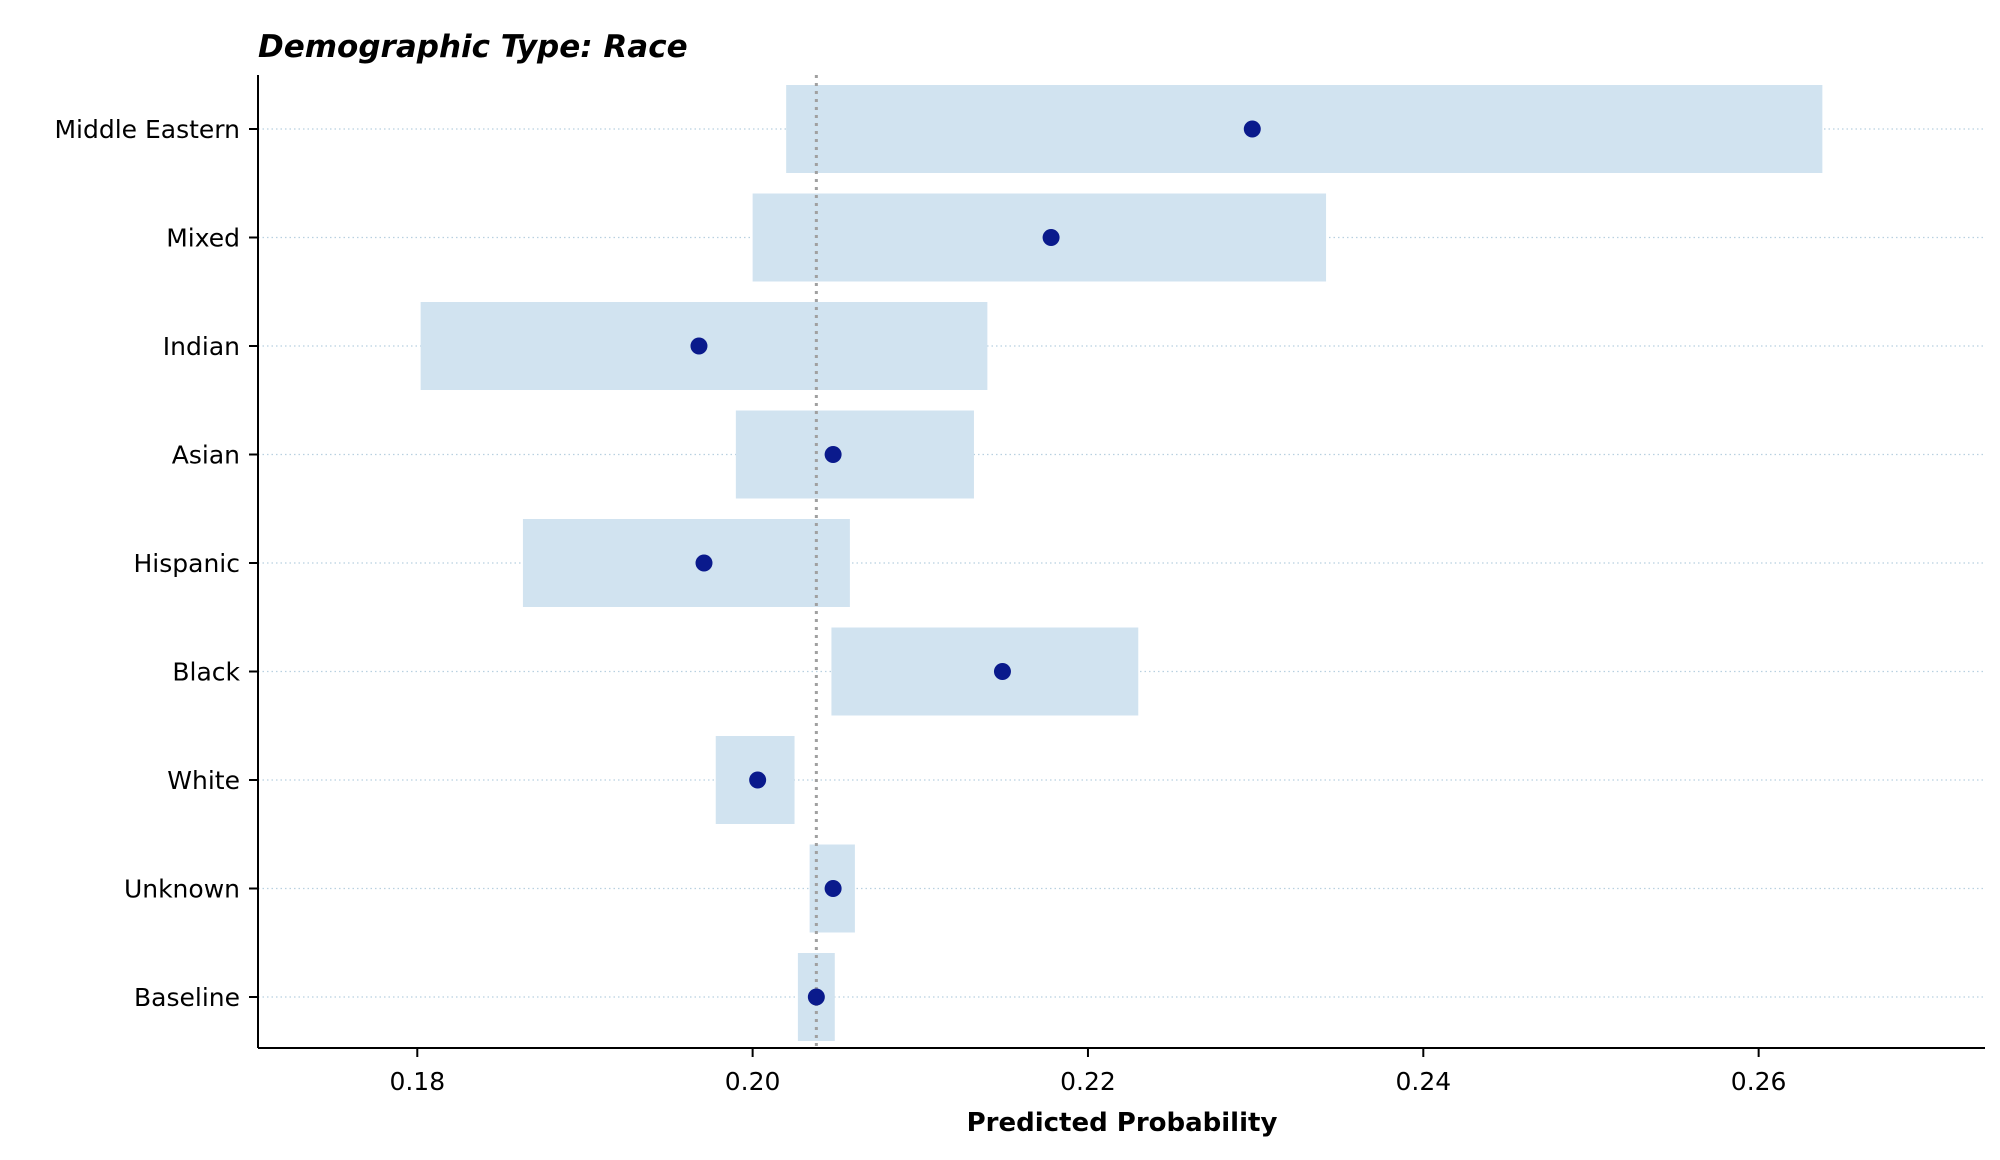 This screenshot has height=1160, width=2000. Describe the element at coordinates (206, 455) in the screenshot. I see `y-tick-label: Asian` at that location.